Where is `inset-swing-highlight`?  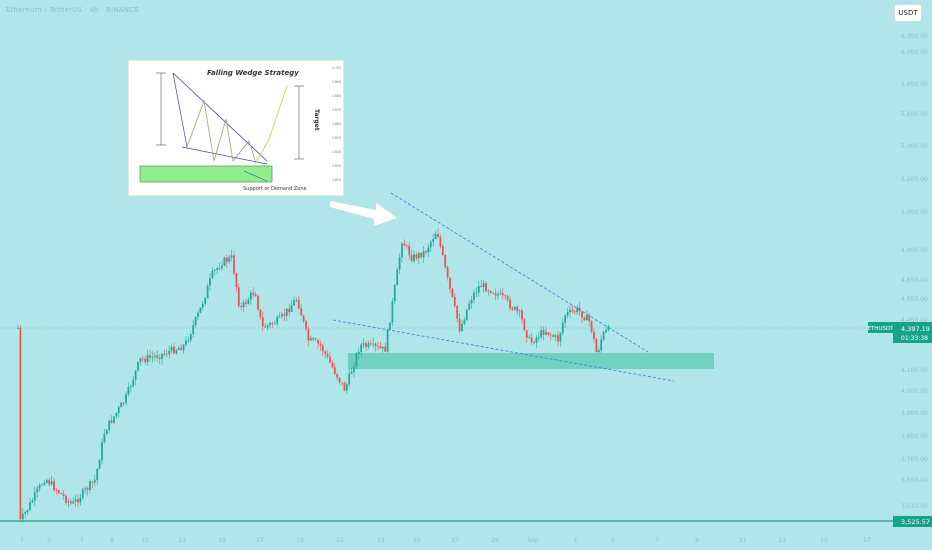
inset-swing-highlight is located at coordinates (221, 132).